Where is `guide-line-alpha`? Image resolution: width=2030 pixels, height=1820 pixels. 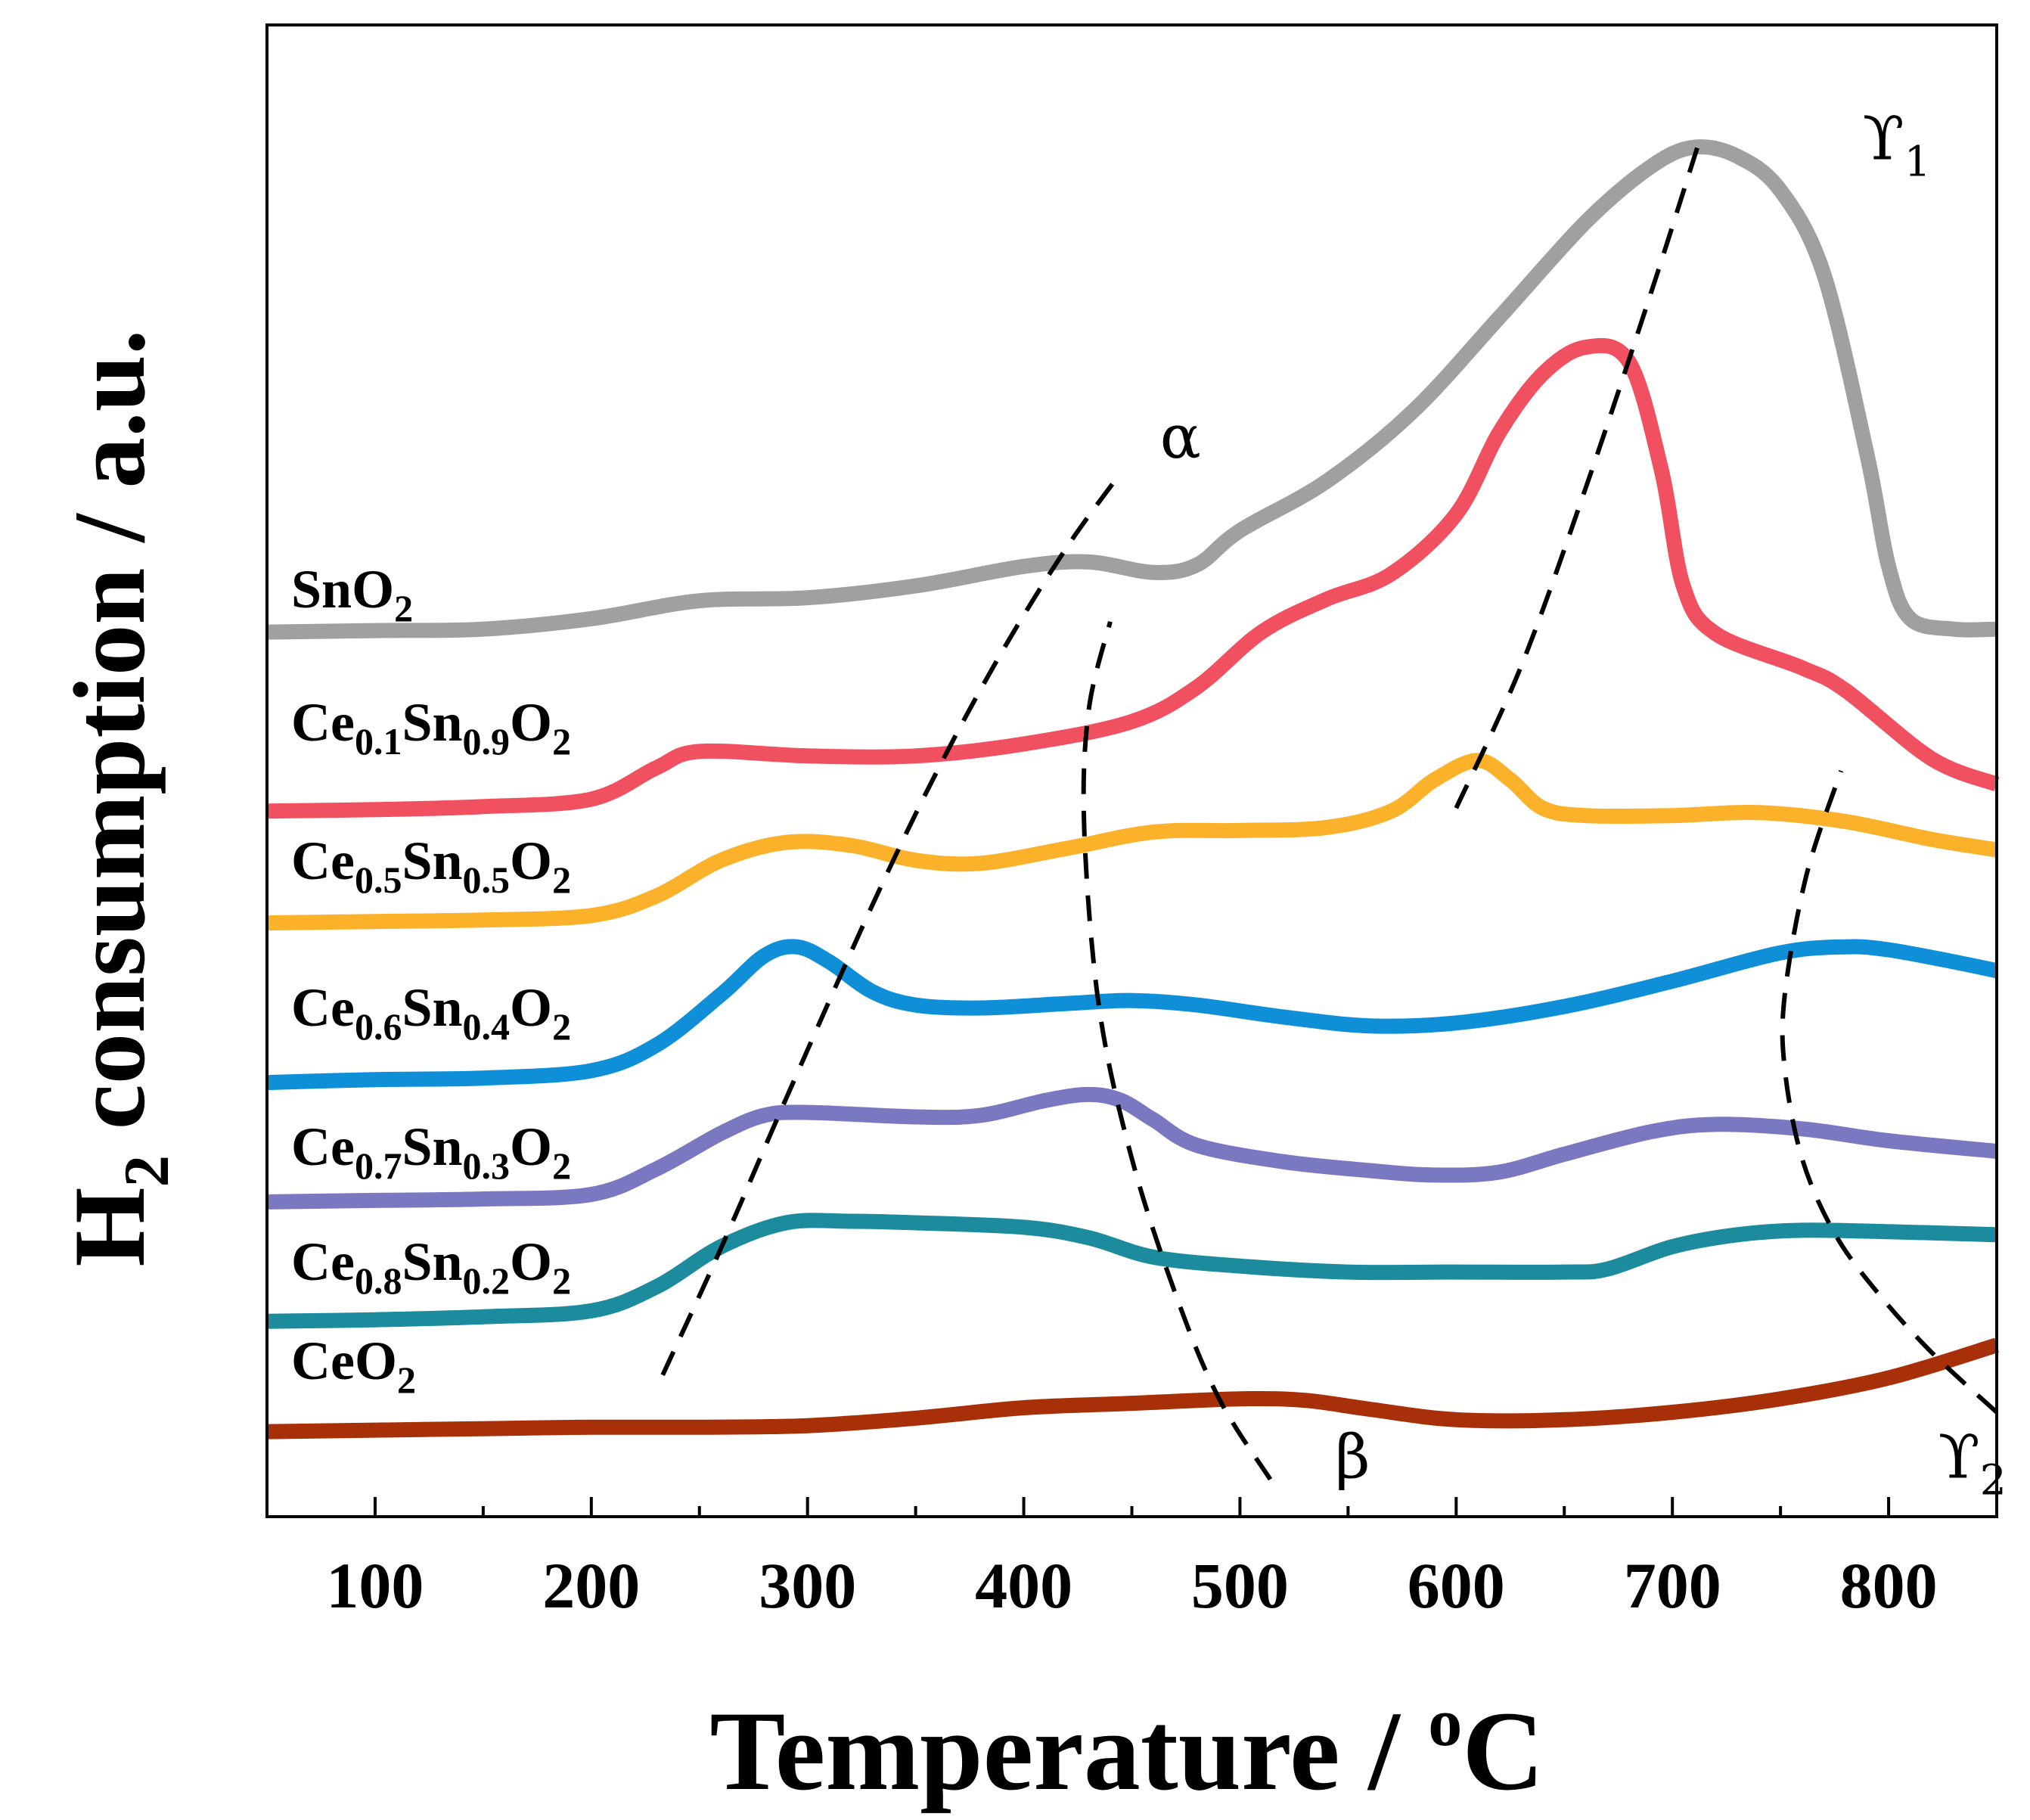
guide-line-alpha is located at coordinates (891, 923).